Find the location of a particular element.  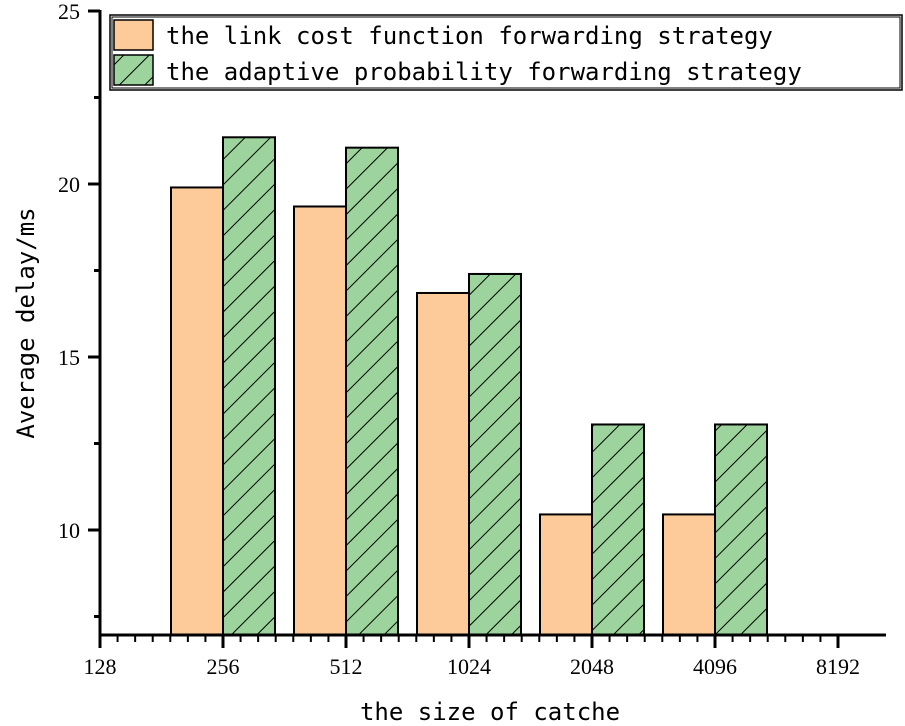

y-tick-label: 10 is located at coordinates (69, 530).